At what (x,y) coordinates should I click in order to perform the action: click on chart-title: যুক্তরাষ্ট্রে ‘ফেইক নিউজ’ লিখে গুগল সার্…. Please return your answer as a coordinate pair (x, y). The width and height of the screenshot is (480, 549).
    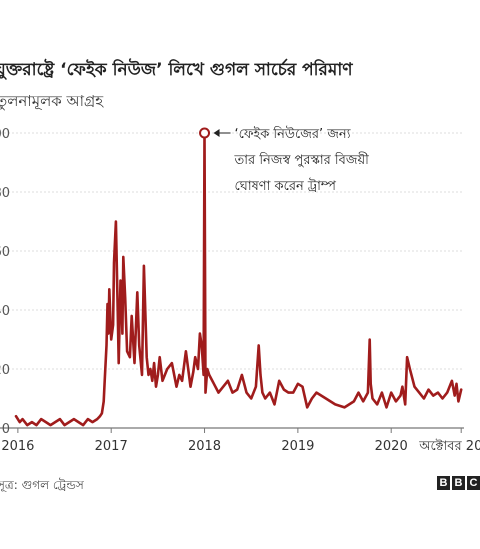
    Looking at the image, I should click on (176, 70).